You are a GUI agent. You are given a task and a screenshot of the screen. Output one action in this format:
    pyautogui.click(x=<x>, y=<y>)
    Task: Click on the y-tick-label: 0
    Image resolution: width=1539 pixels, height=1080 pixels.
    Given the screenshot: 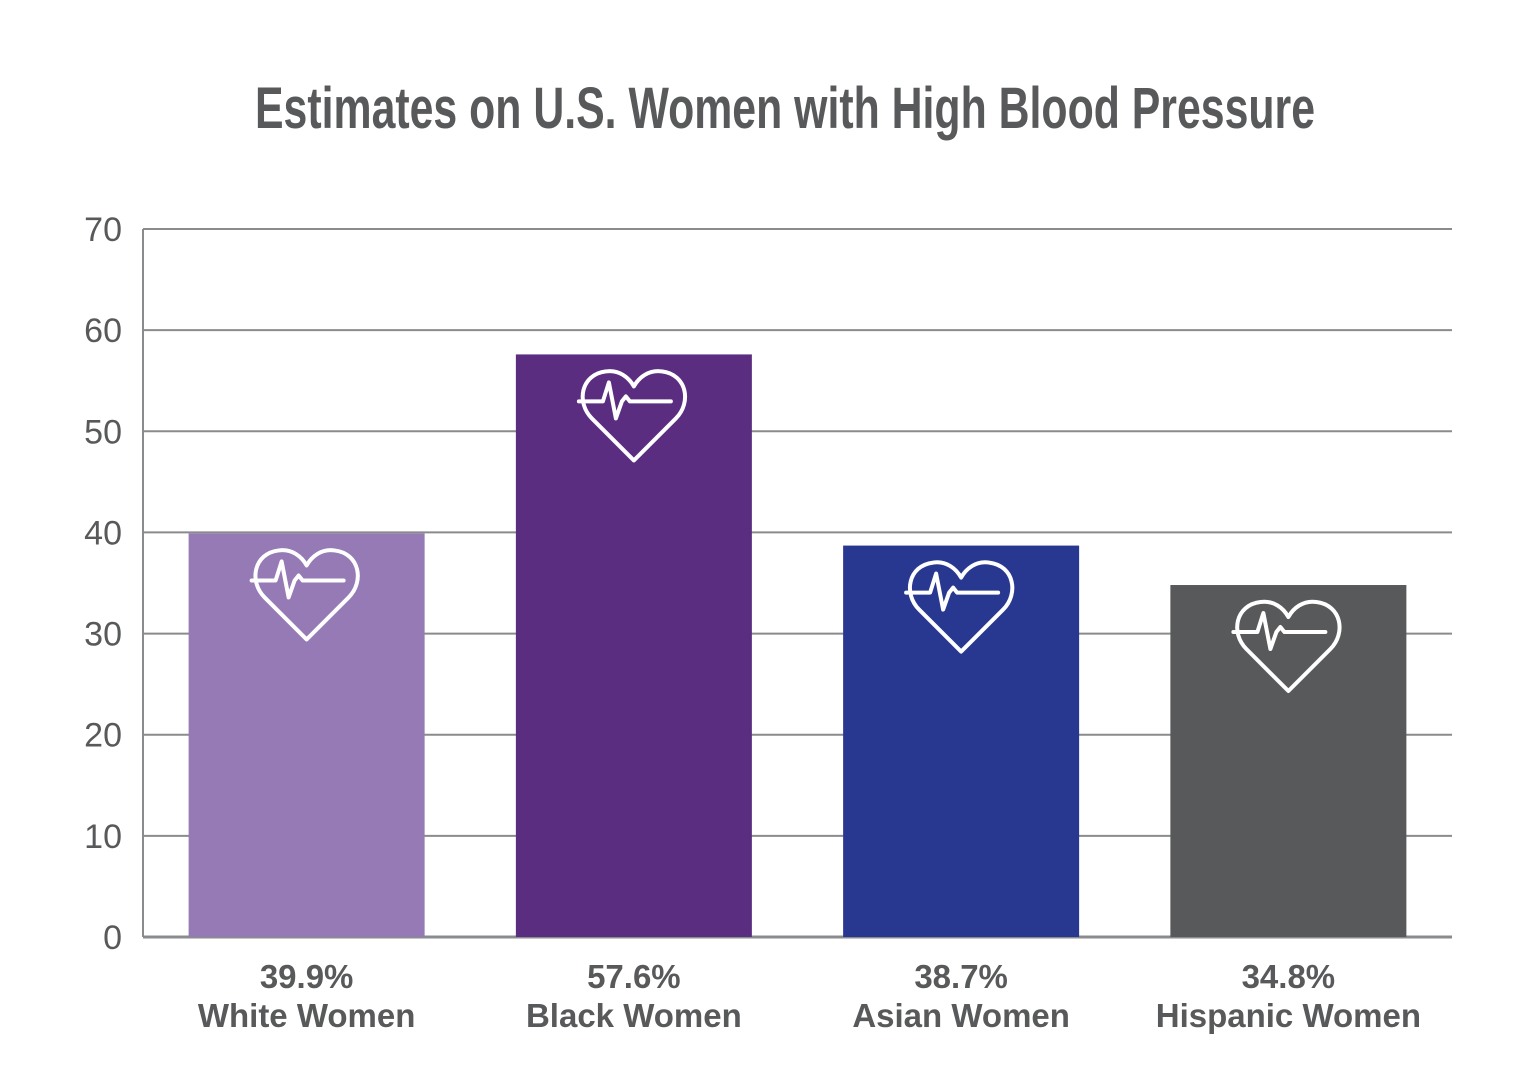 What is the action you would take?
    pyautogui.click(x=112, y=938)
    